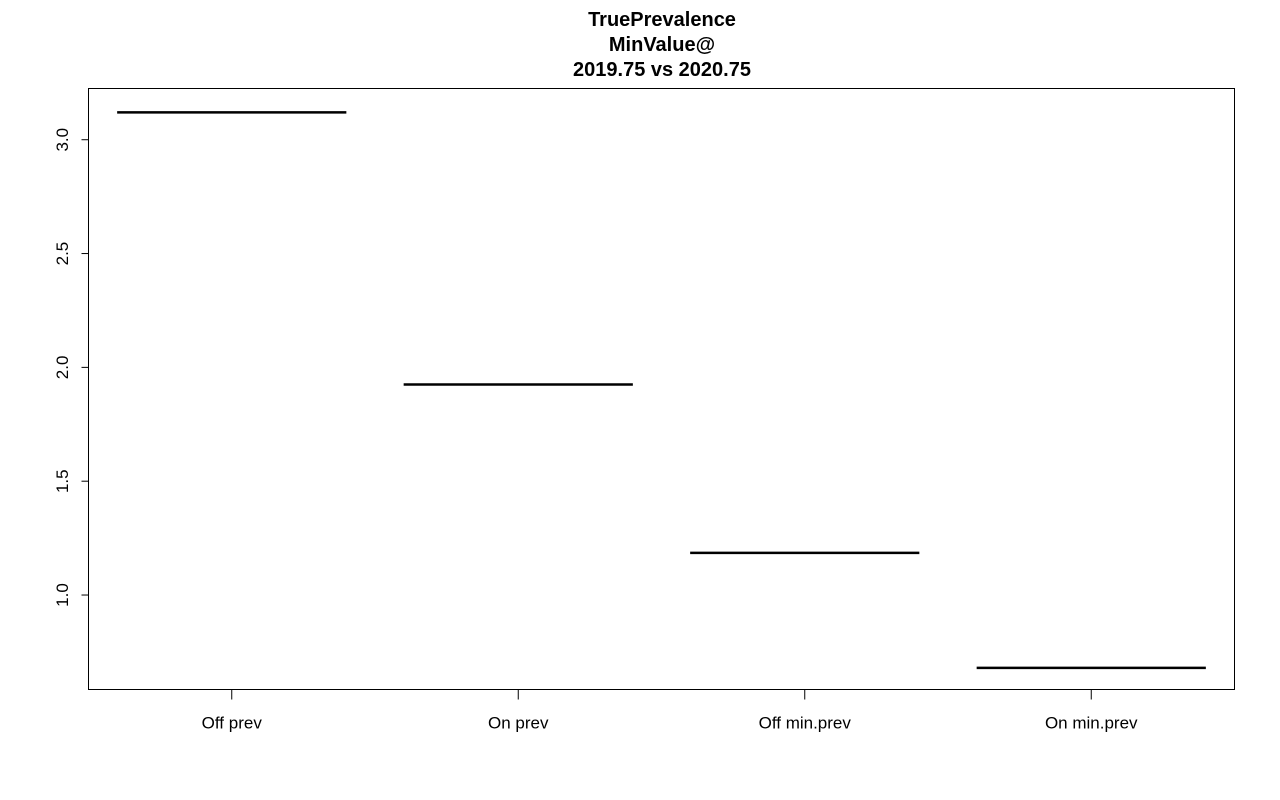 This screenshot has height=800, width=1280. I want to click on x-axis: Off prev On prev Off min.prev On min.prev, so click(670, 711).